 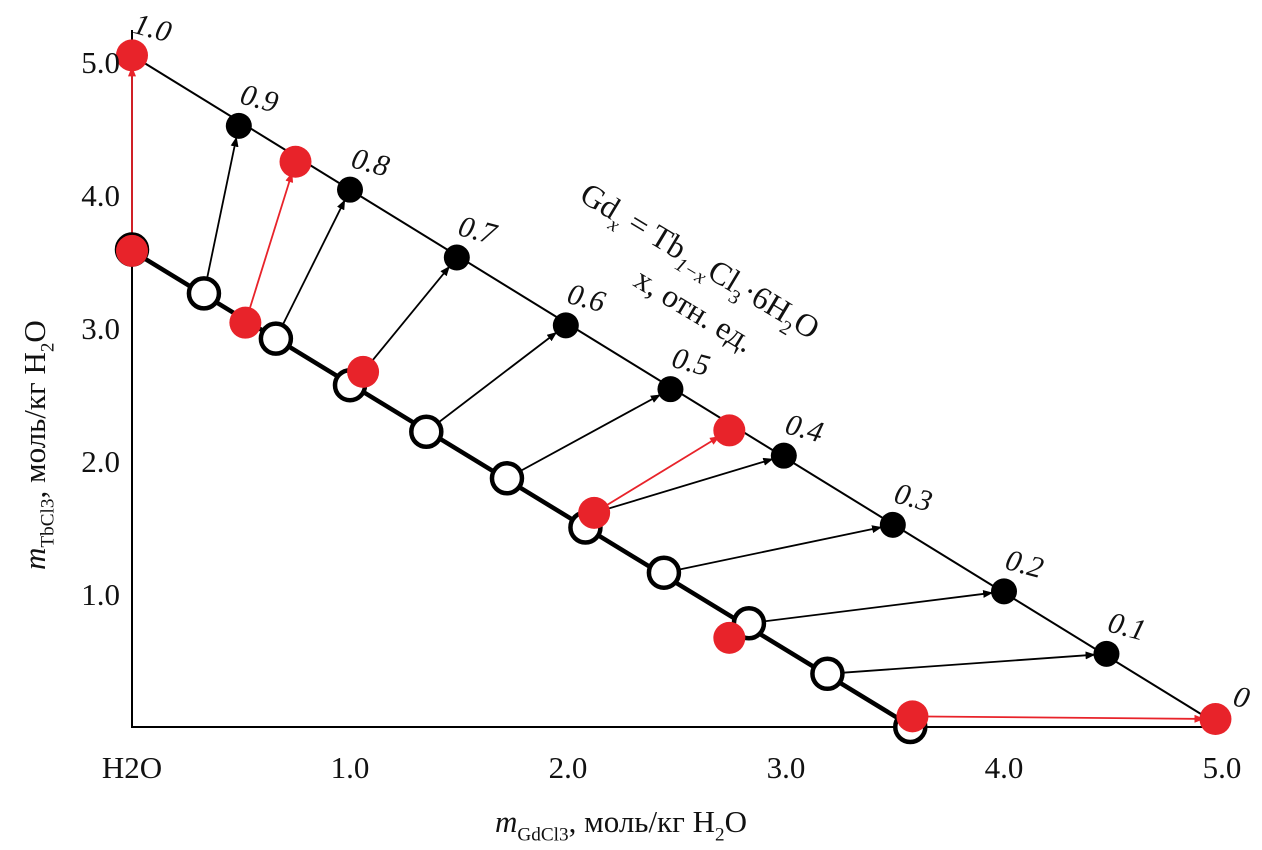 I want to click on y-tick-label: 2.0, so click(x=100, y=461).